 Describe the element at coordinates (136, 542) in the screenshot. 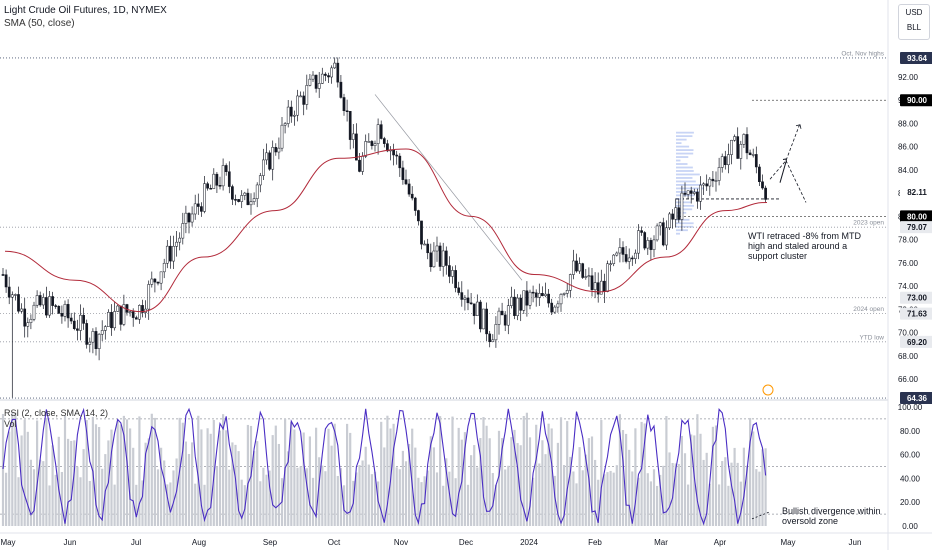

I see `time-tick-label: Jul` at that location.